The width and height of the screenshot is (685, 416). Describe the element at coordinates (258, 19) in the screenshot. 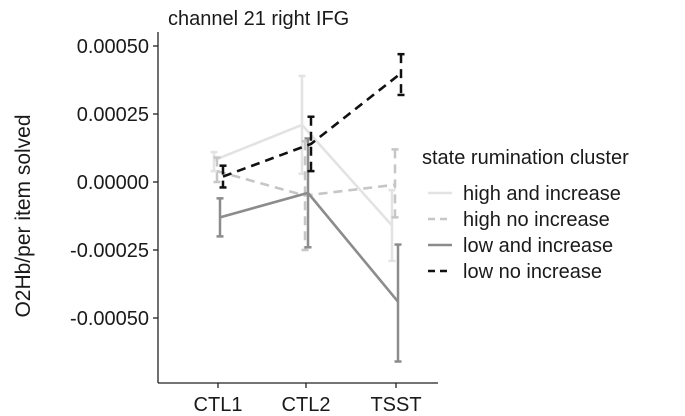

I see `chart-title: channel 21 right IFG` at that location.